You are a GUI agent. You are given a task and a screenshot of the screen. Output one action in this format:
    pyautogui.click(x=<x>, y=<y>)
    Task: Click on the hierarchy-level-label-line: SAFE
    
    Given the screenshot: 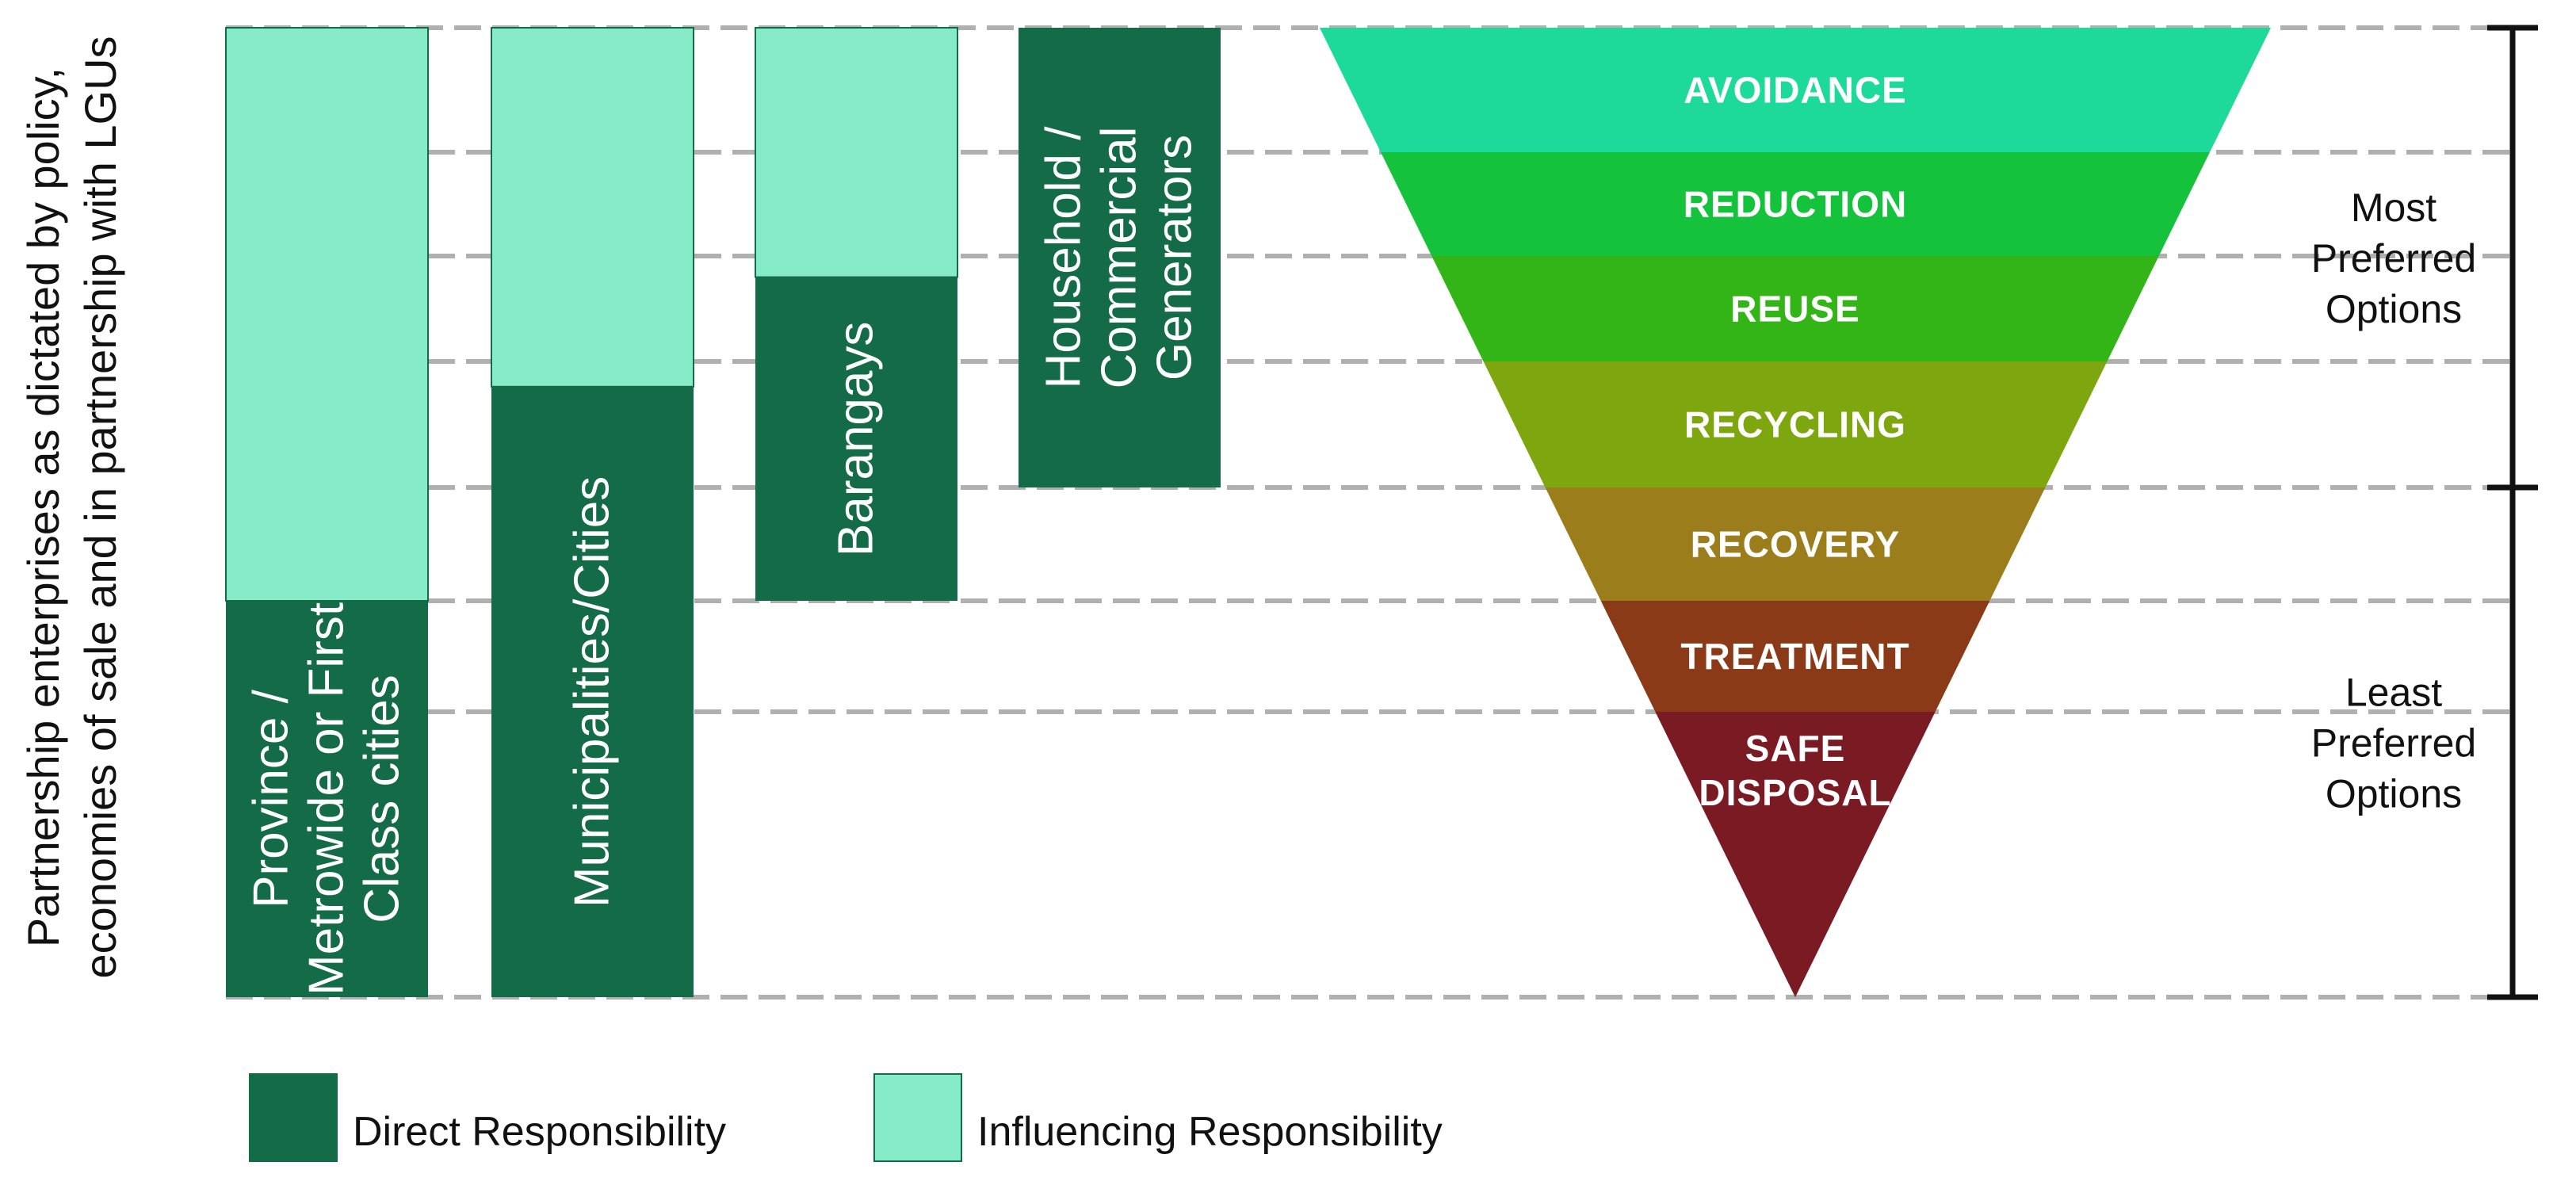 What is the action you would take?
    pyautogui.click(x=1795, y=748)
    